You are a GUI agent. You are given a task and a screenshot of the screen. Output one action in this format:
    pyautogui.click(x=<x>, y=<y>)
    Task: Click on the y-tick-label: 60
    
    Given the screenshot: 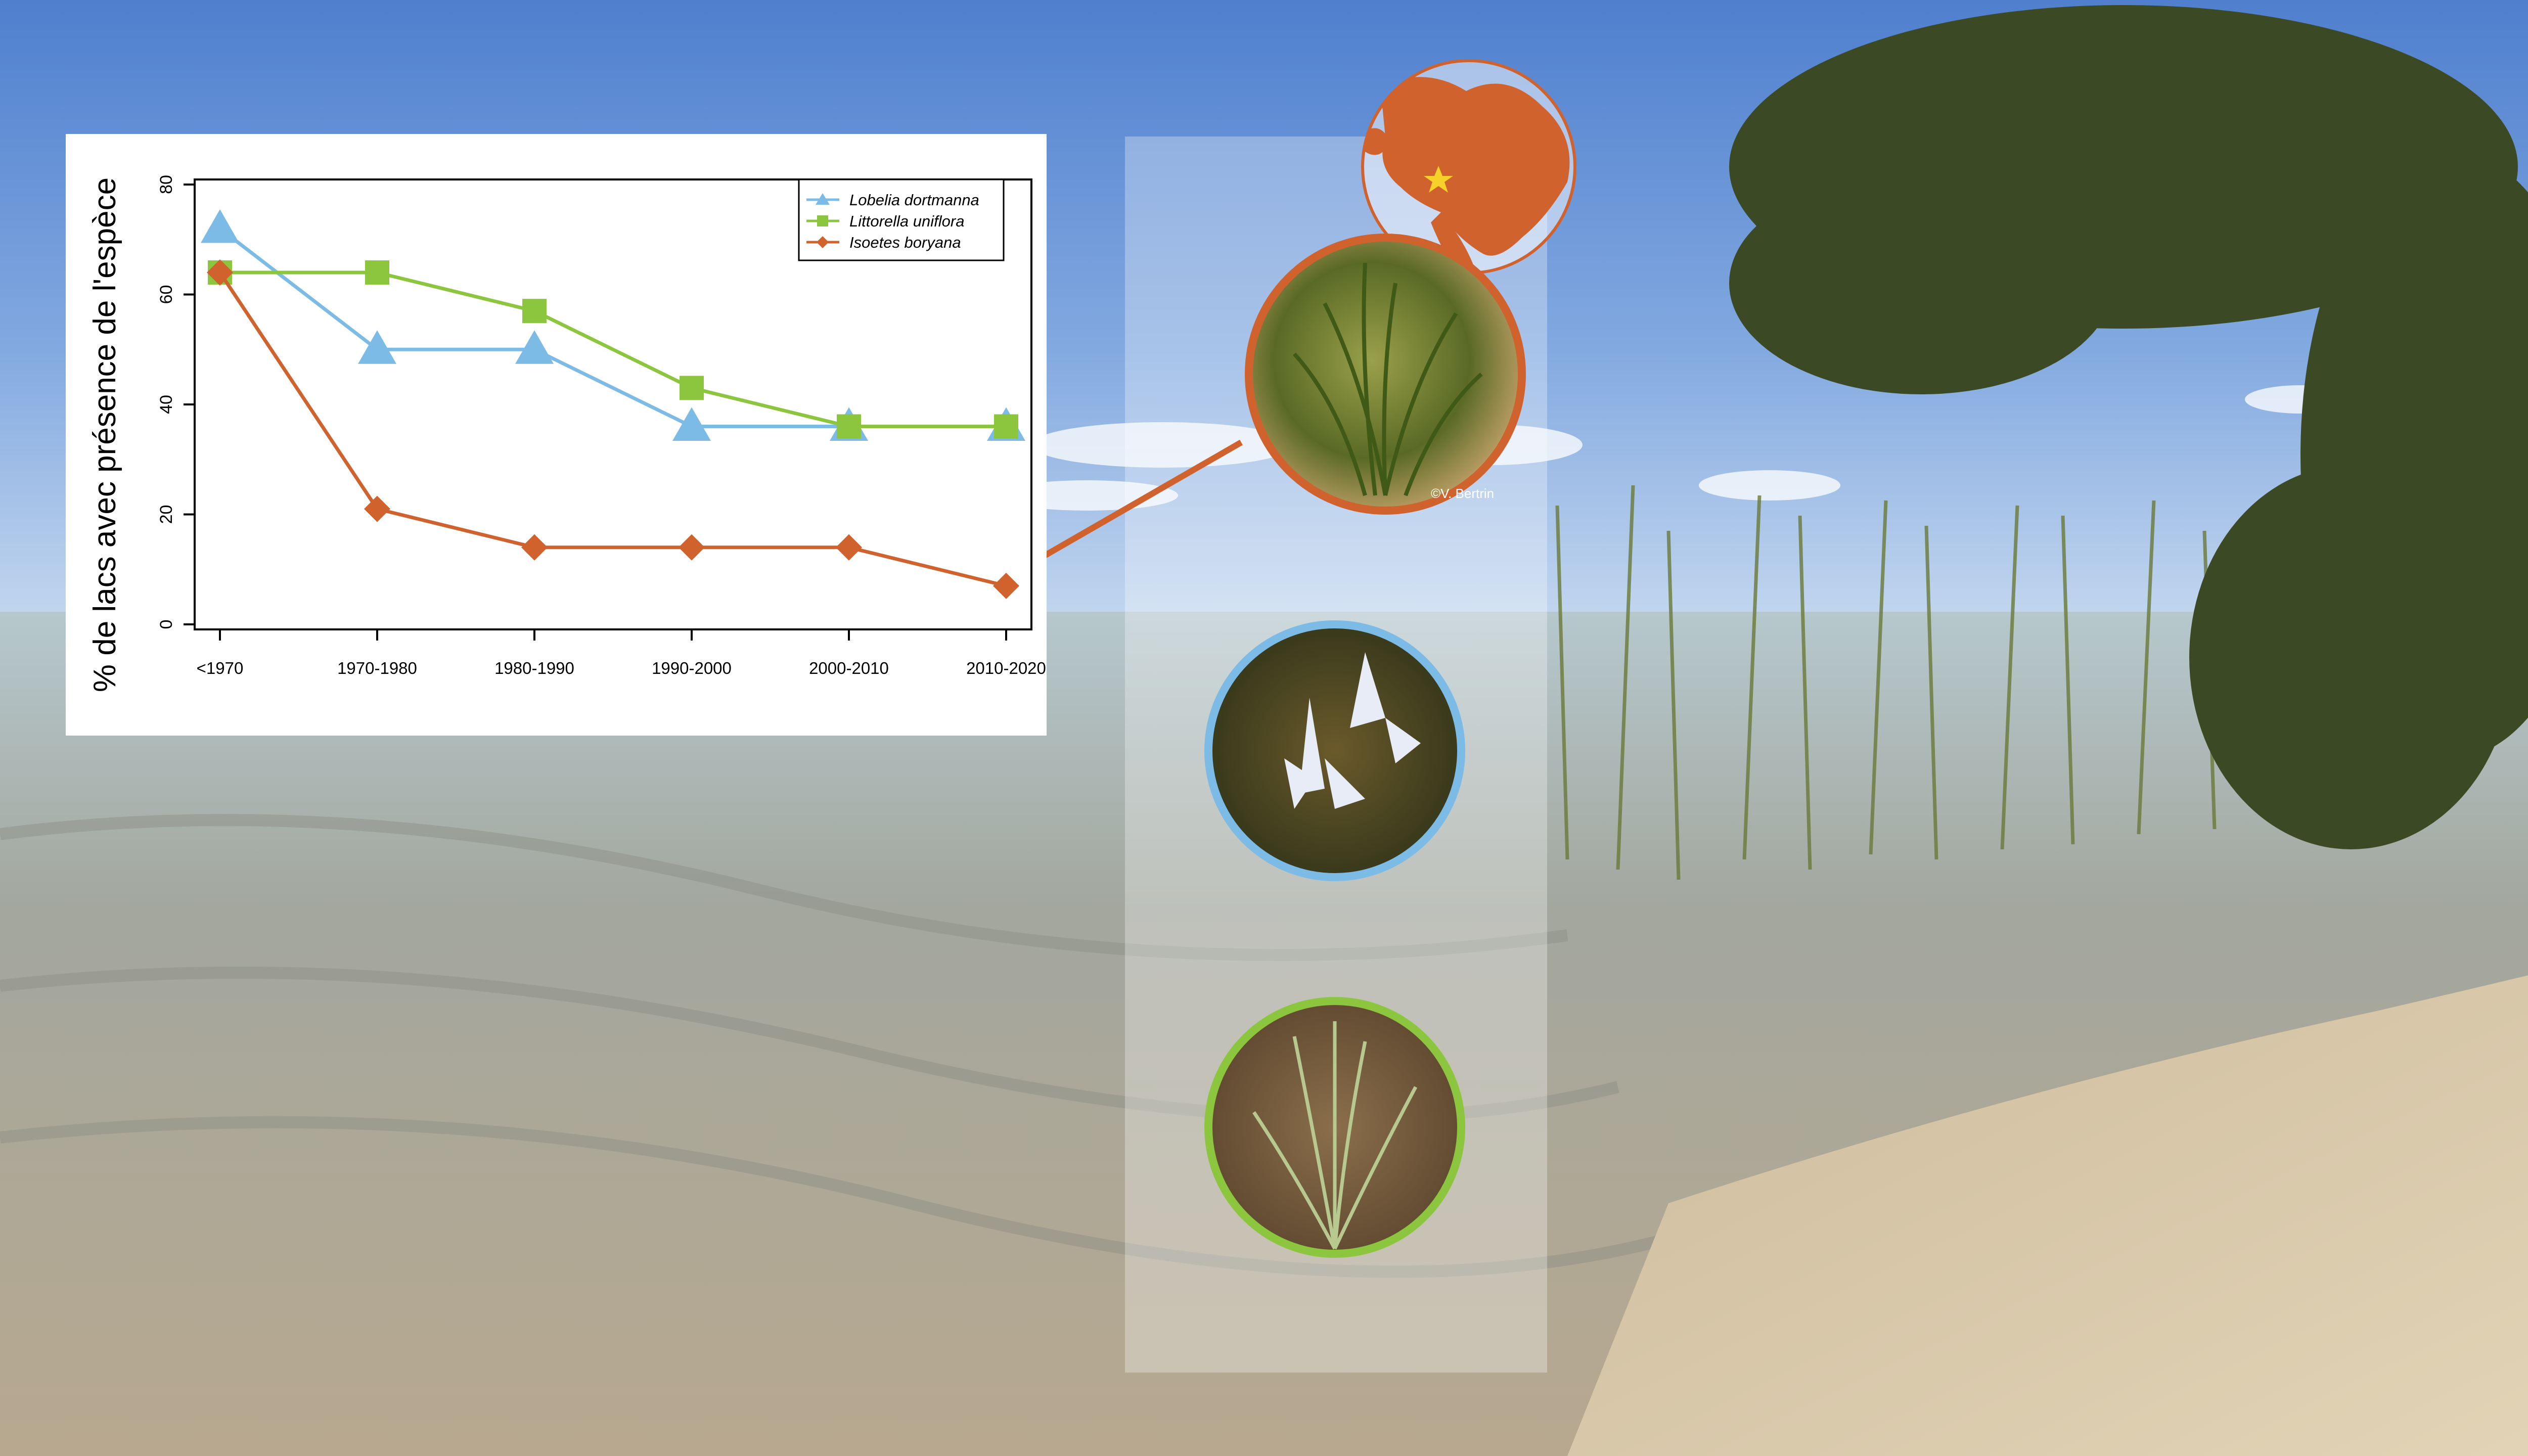 What is the action you would take?
    pyautogui.click(x=167, y=294)
    